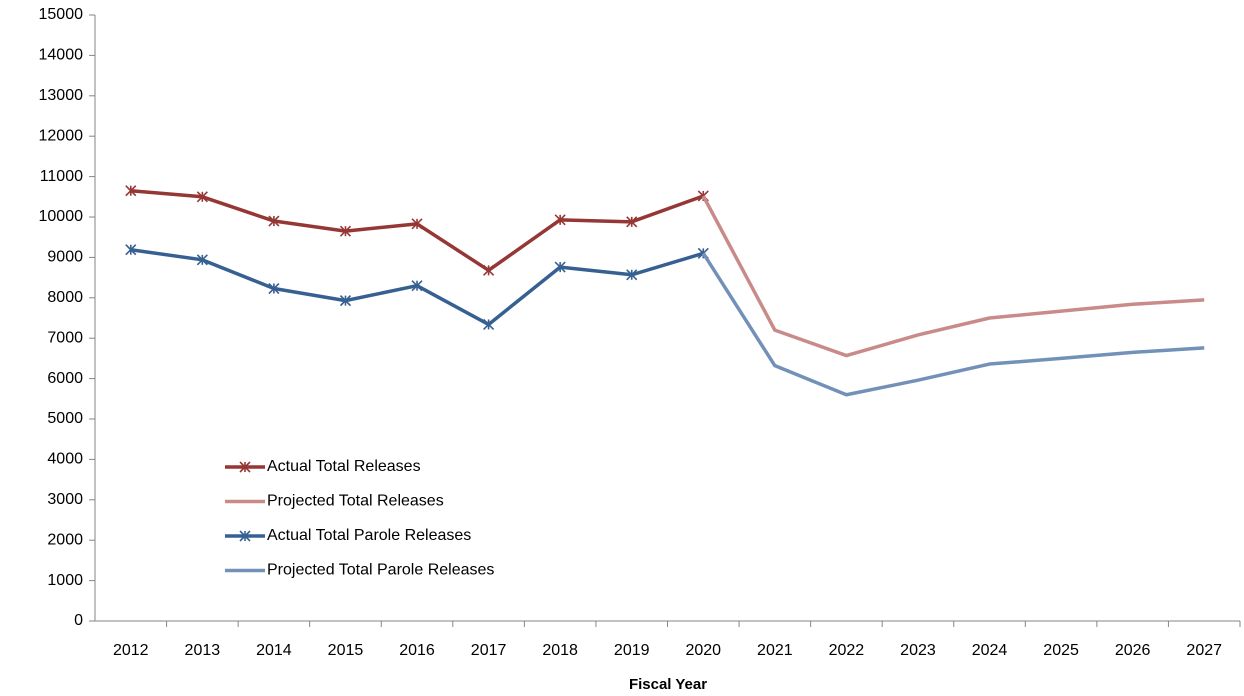 The height and width of the screenshot is (696, 1244). What do you see at coordinates (61, 95) in the screenshot?
I see `y-tick-label: 13000` at bounding box center [61, 95].